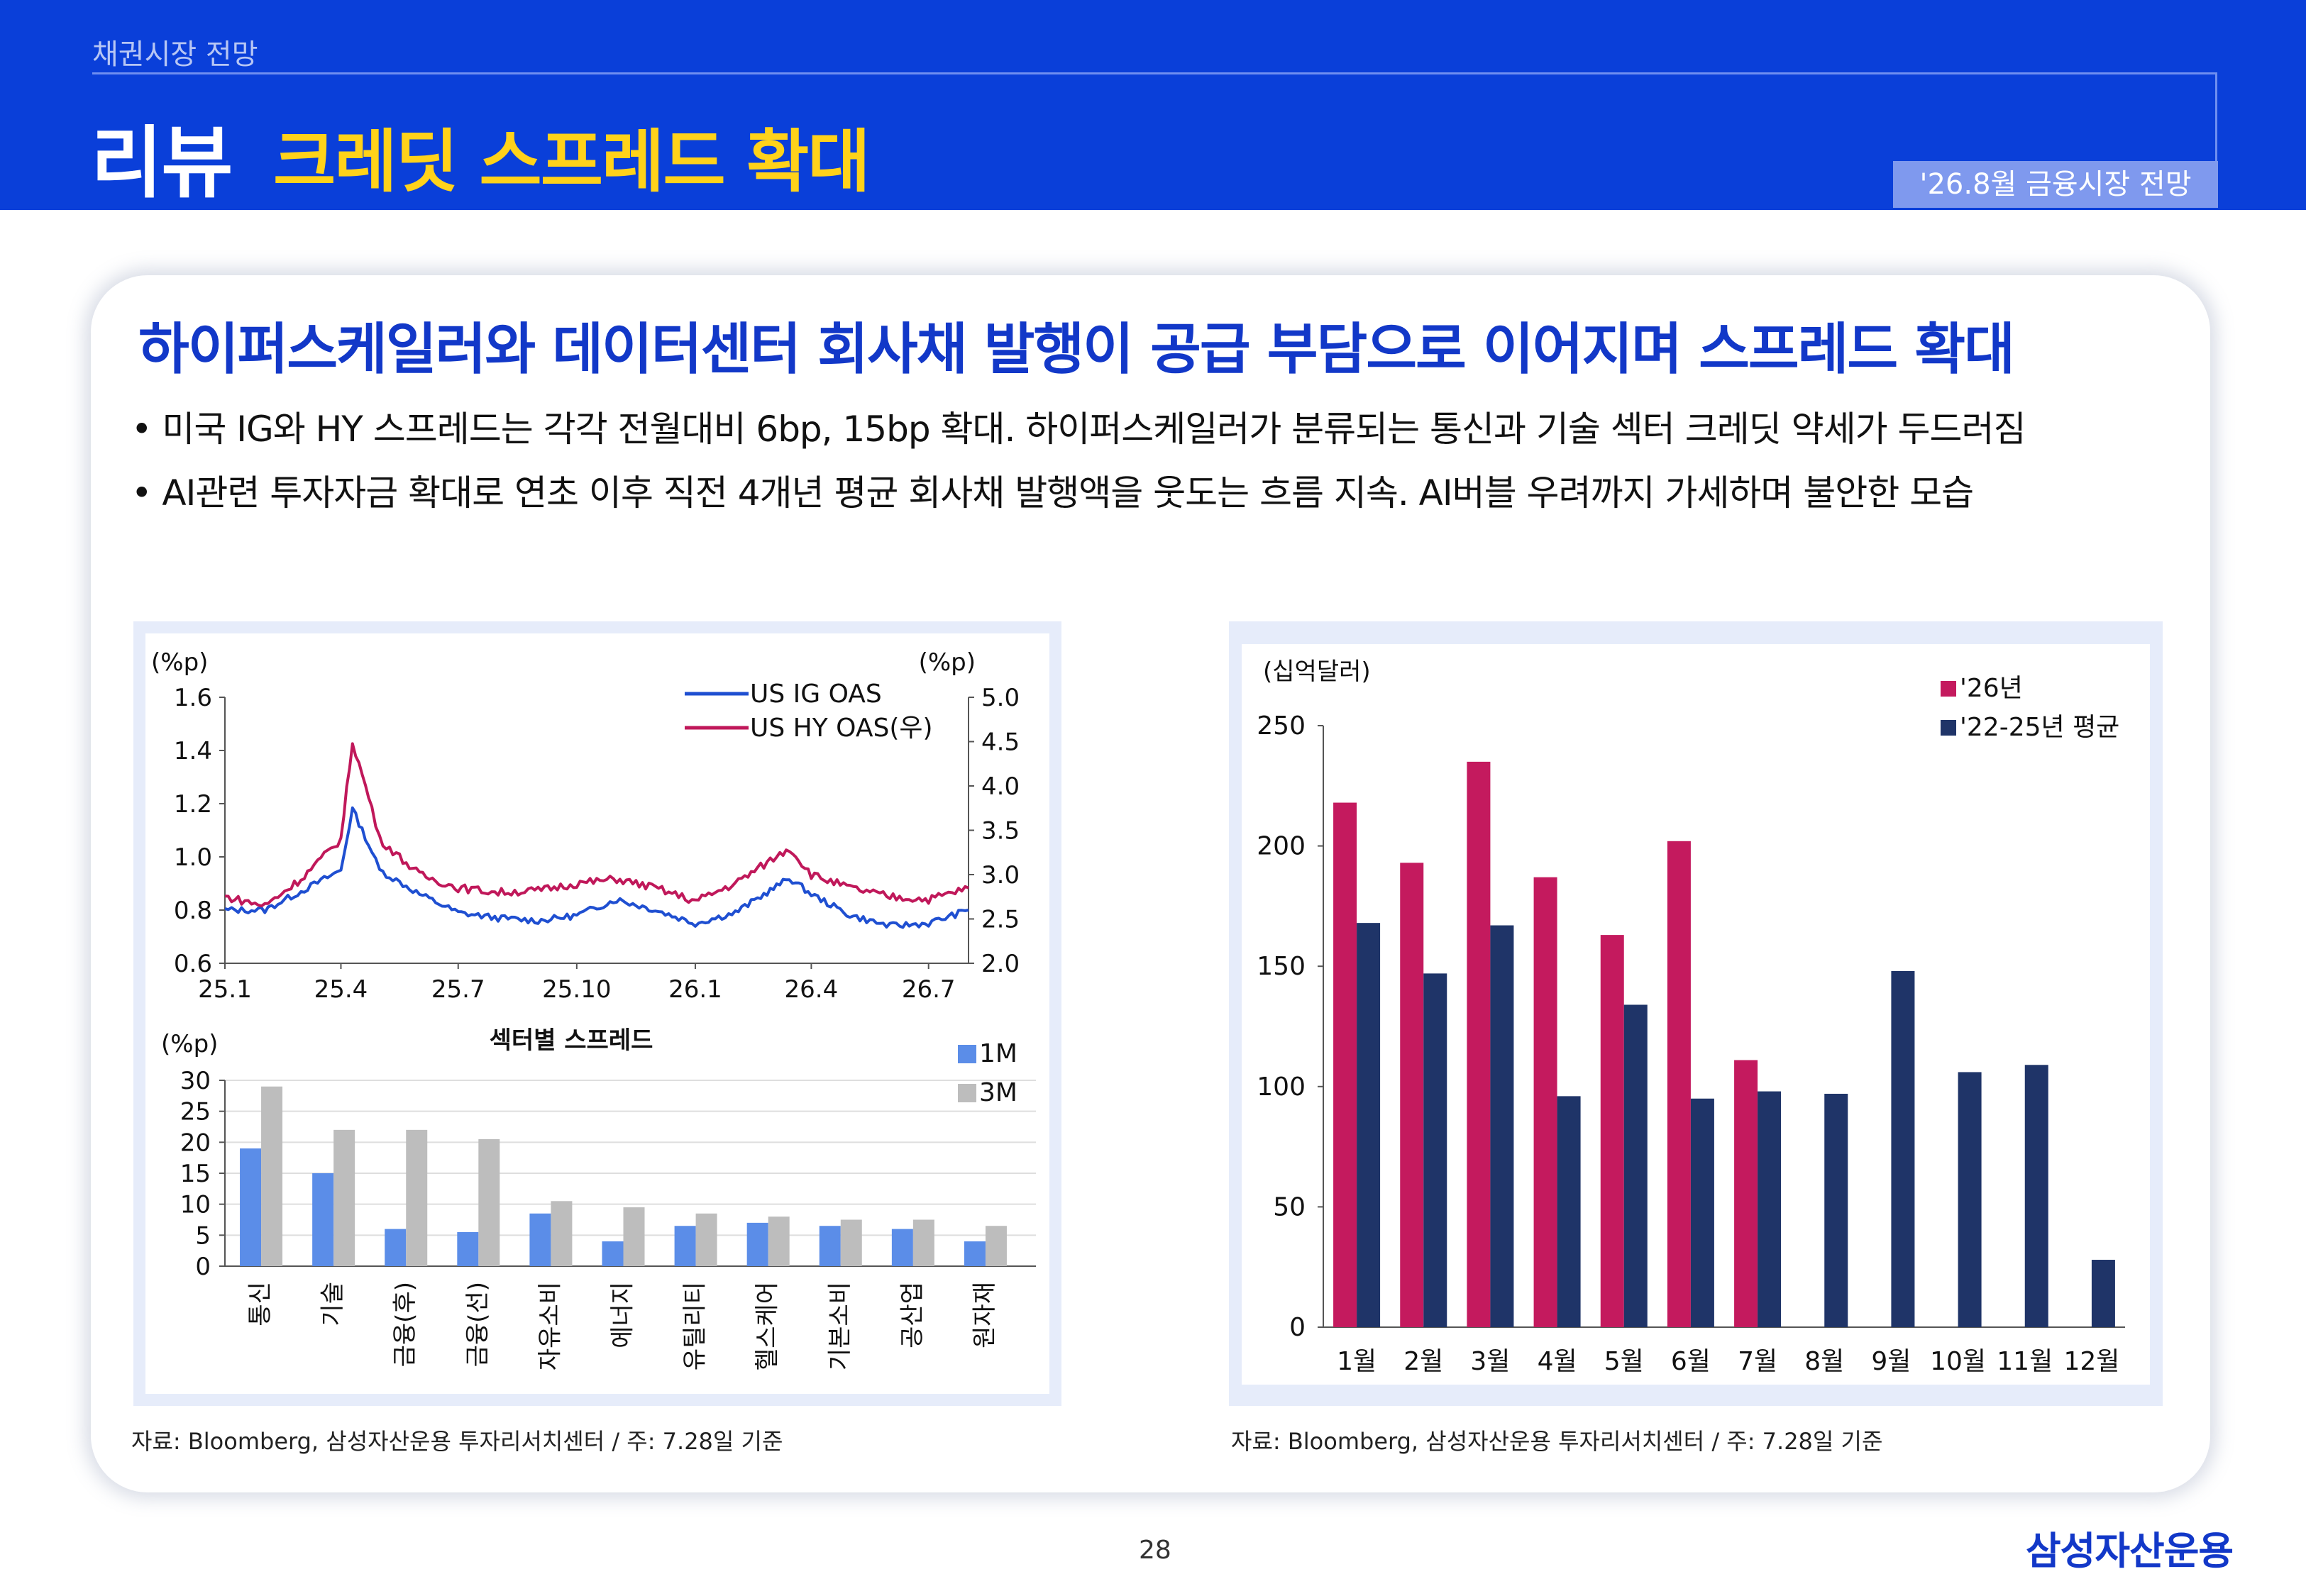 This screenshot has width=2306, height=1596. I want to click on x-tick-label: 에너지, so click(623, 1315).